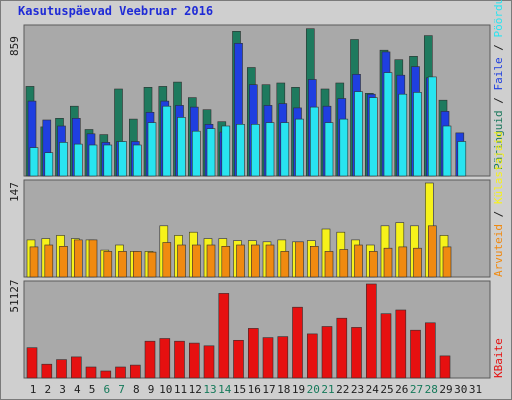 This screenshot has width=512, height=400. What do you see at coordinates (283, 389) in the screenshot?
I see `day-label-18: 18` at bounding box center [283, 389].